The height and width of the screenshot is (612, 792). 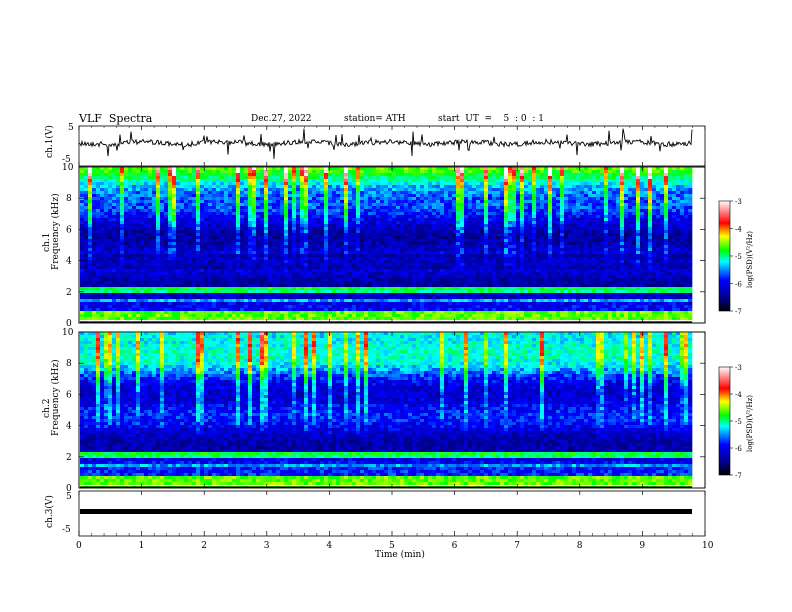 What do you see at coordinates (69, 489) in the screenshot?
I see `ch2-spec-ytick-0: 0` at bounding box center [69, 489].